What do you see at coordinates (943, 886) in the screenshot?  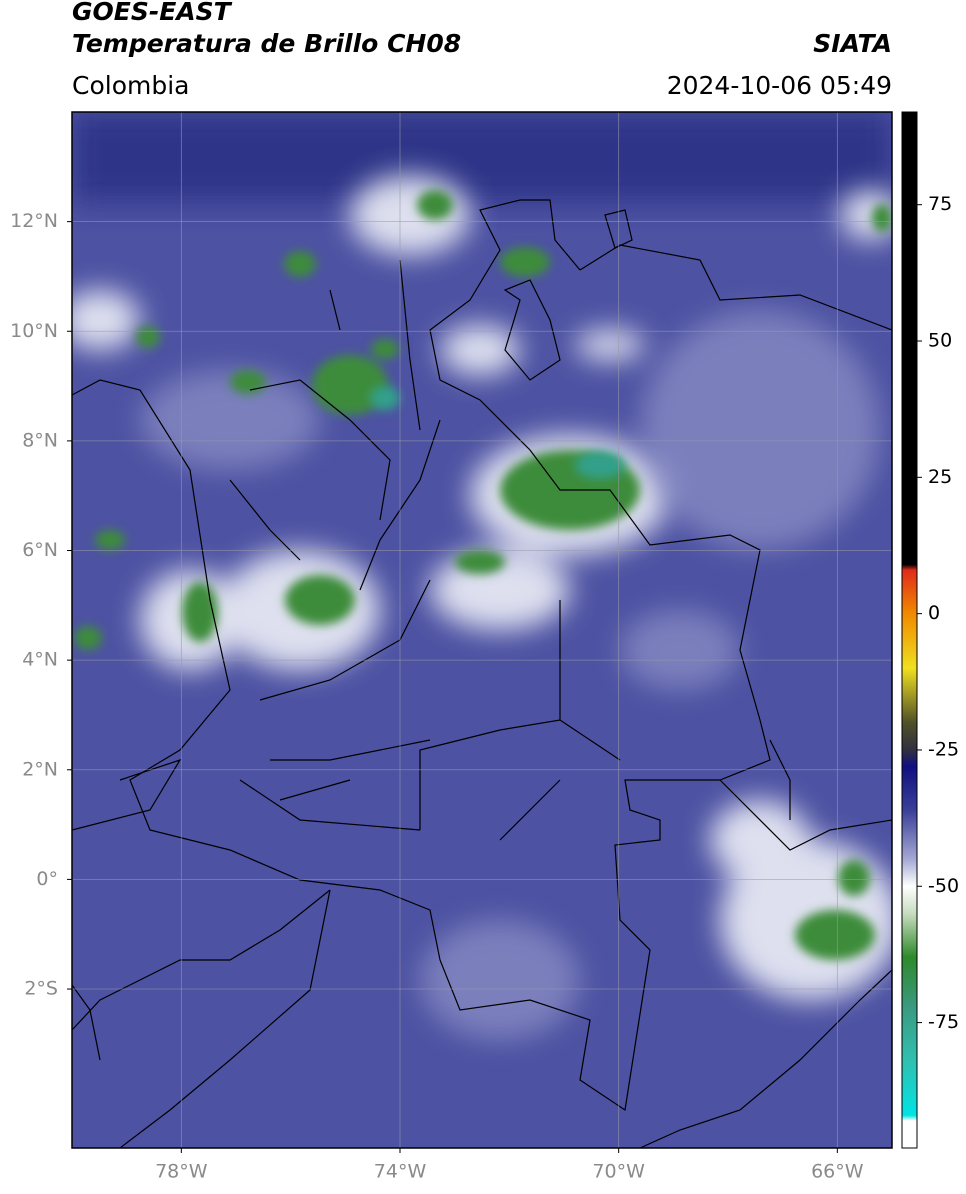 I see `colorbar-label: -50` at bounding box center [943, 886].